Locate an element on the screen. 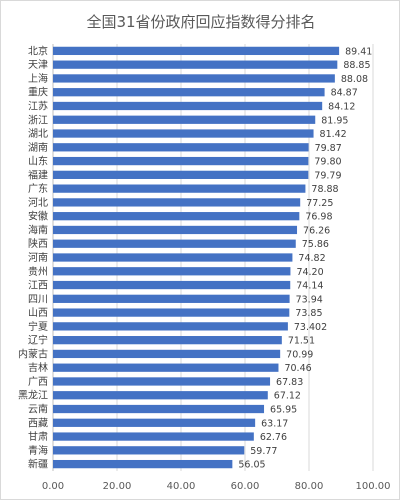 This screenshot has width=400, height=501. category-label: 内蒙古 is located at coordinates (33, 353).